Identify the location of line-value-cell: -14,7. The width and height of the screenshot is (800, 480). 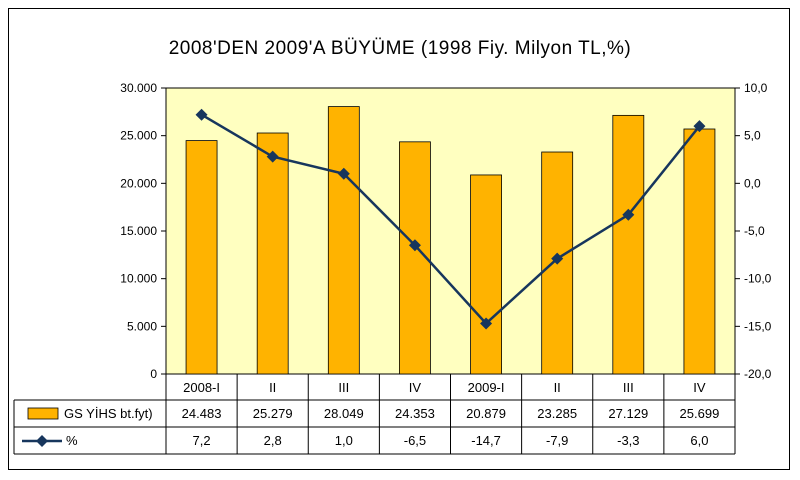
(486, 440).